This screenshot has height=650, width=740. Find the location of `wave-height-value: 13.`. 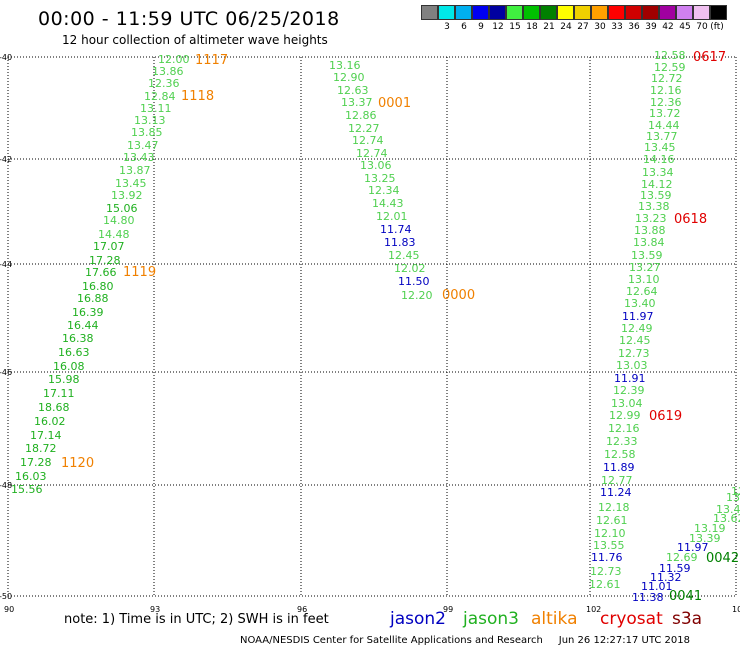

wave-height-value: 13. is located at coordinates (733, 497).